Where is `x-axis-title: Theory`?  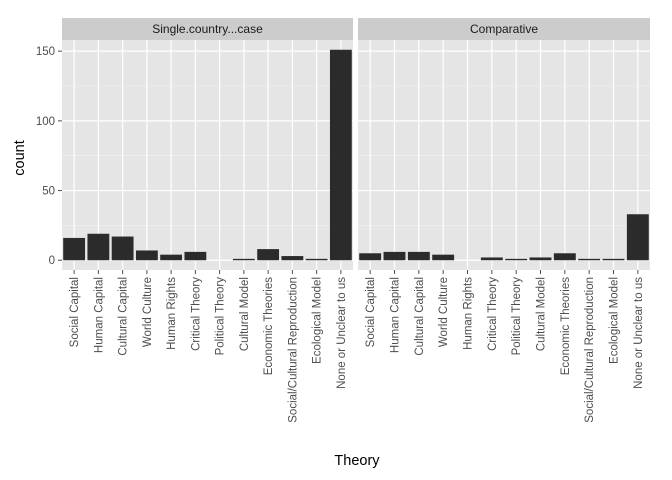
x-axis-title: Theory is located at coordinates (357, 461).